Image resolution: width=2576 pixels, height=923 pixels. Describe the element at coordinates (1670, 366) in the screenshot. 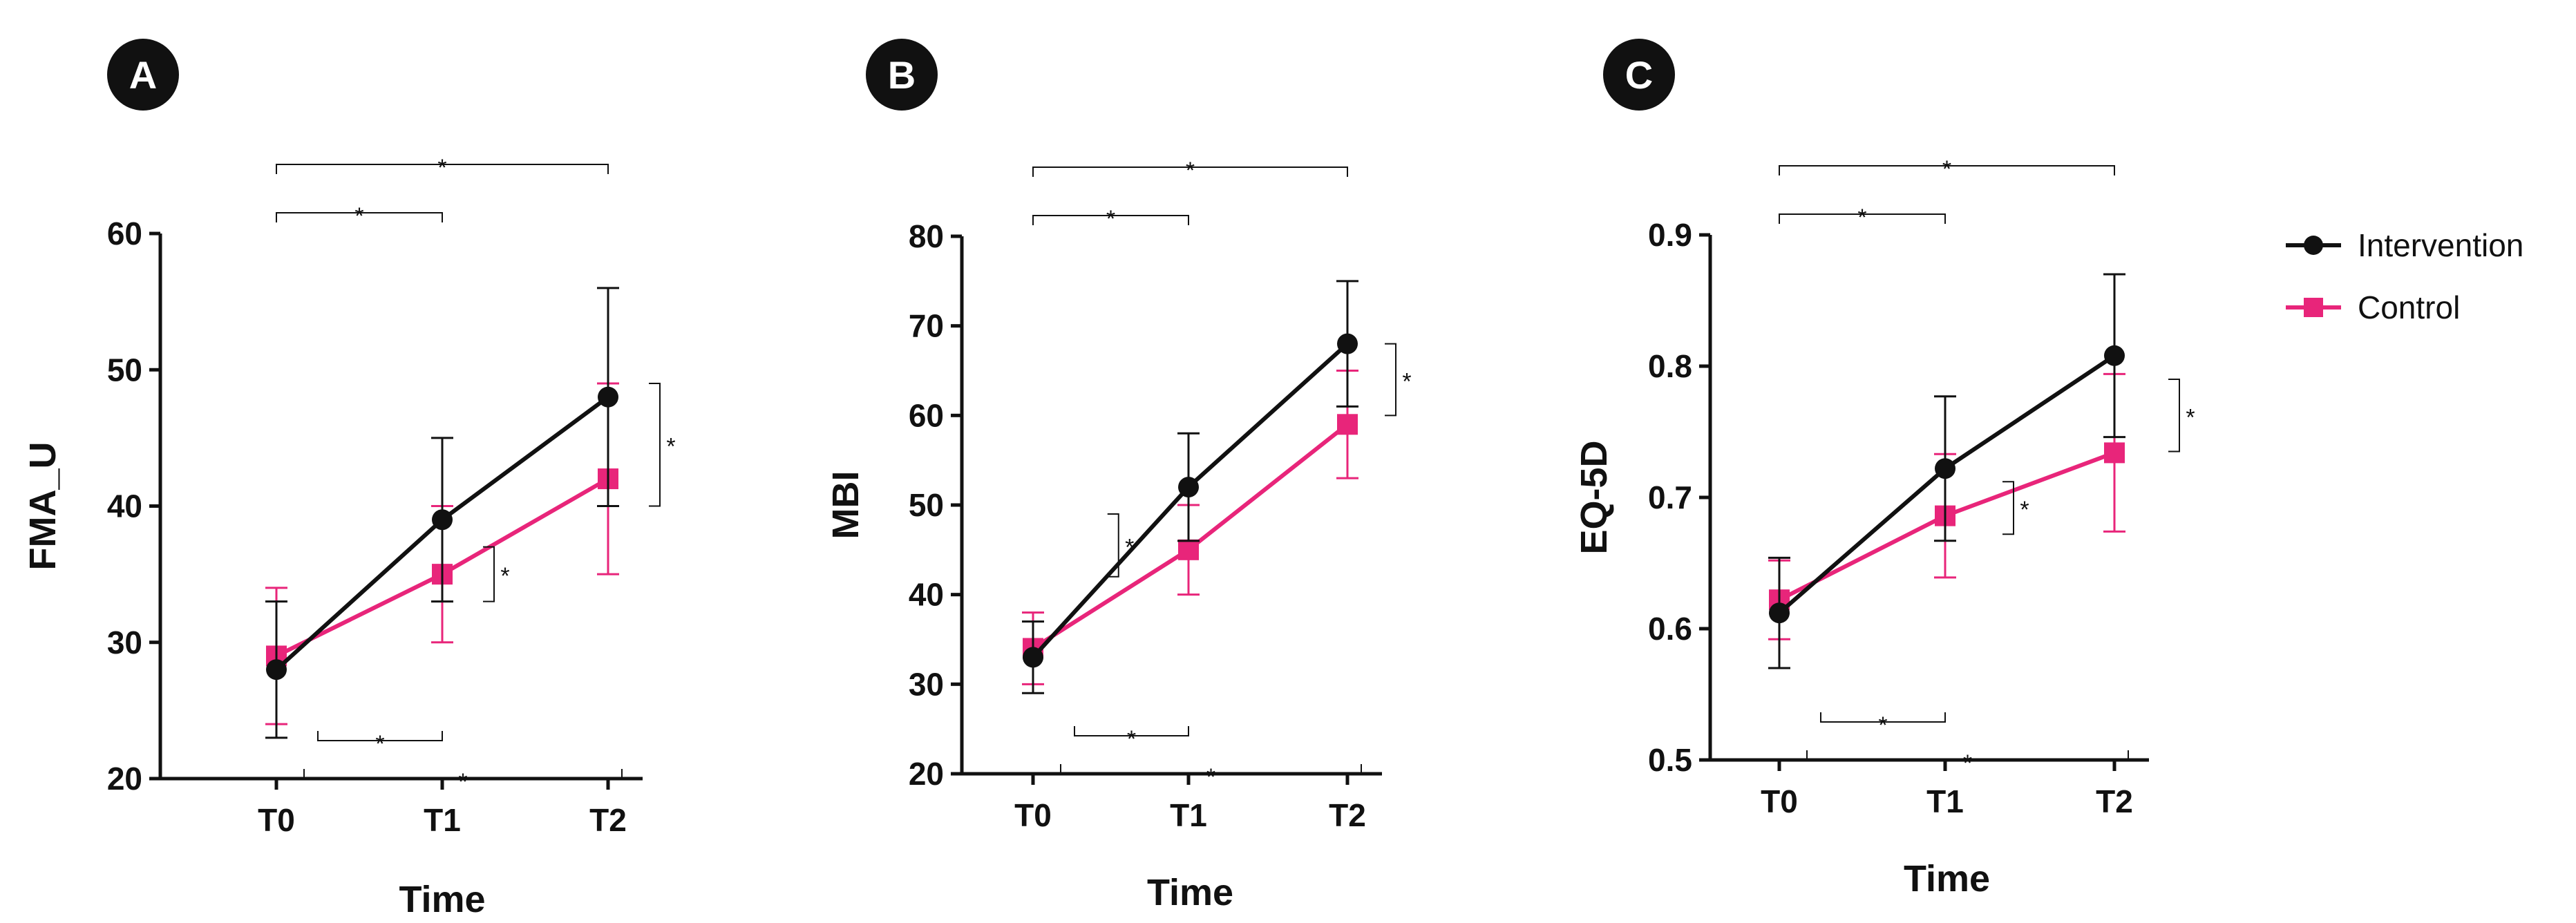

I see `y-tick-label: 0.8` at that location.